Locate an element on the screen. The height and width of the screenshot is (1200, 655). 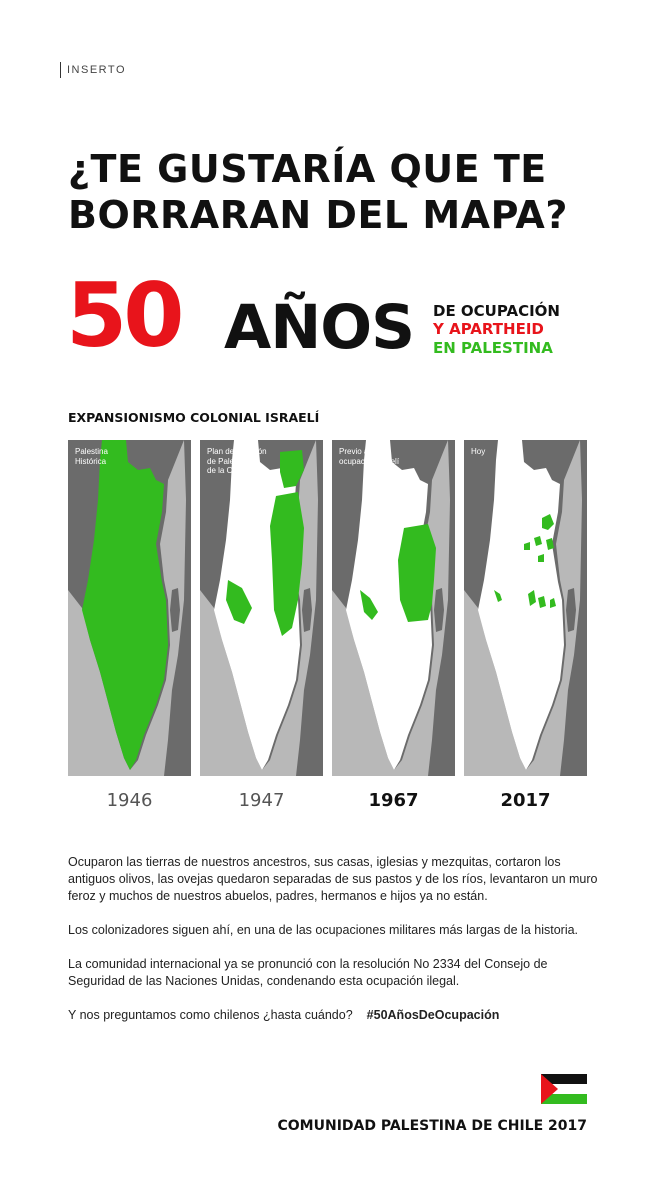
hashtag: #50AñosDeOcupación is located at coordinates (433, 1015).